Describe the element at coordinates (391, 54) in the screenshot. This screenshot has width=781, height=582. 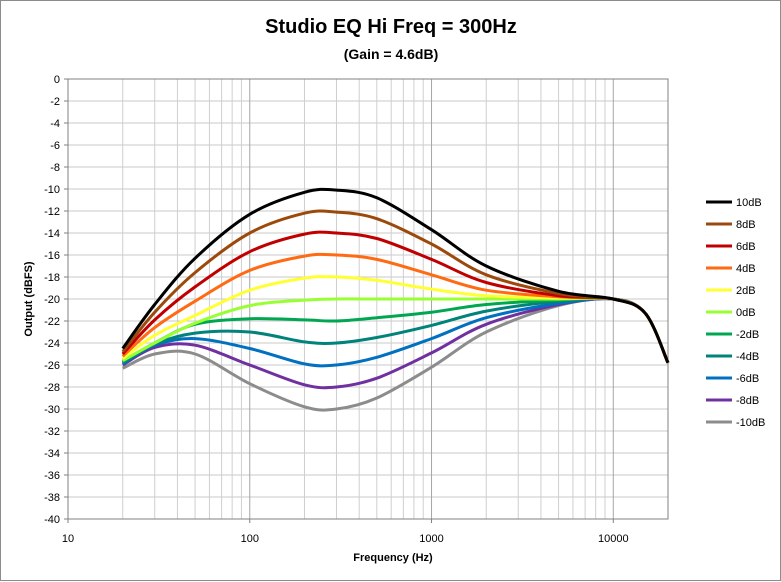
I see `chart-subtitle: (Gain = 4.6dB)` at that location.